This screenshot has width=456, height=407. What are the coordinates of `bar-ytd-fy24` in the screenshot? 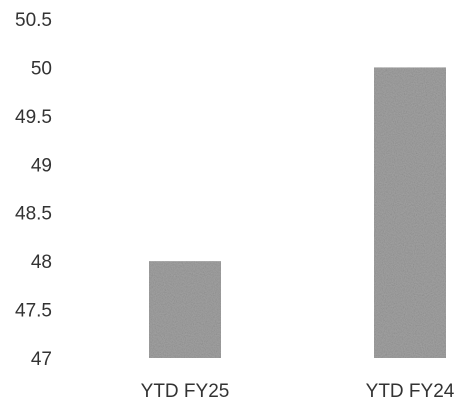 It's located at (410, 212).